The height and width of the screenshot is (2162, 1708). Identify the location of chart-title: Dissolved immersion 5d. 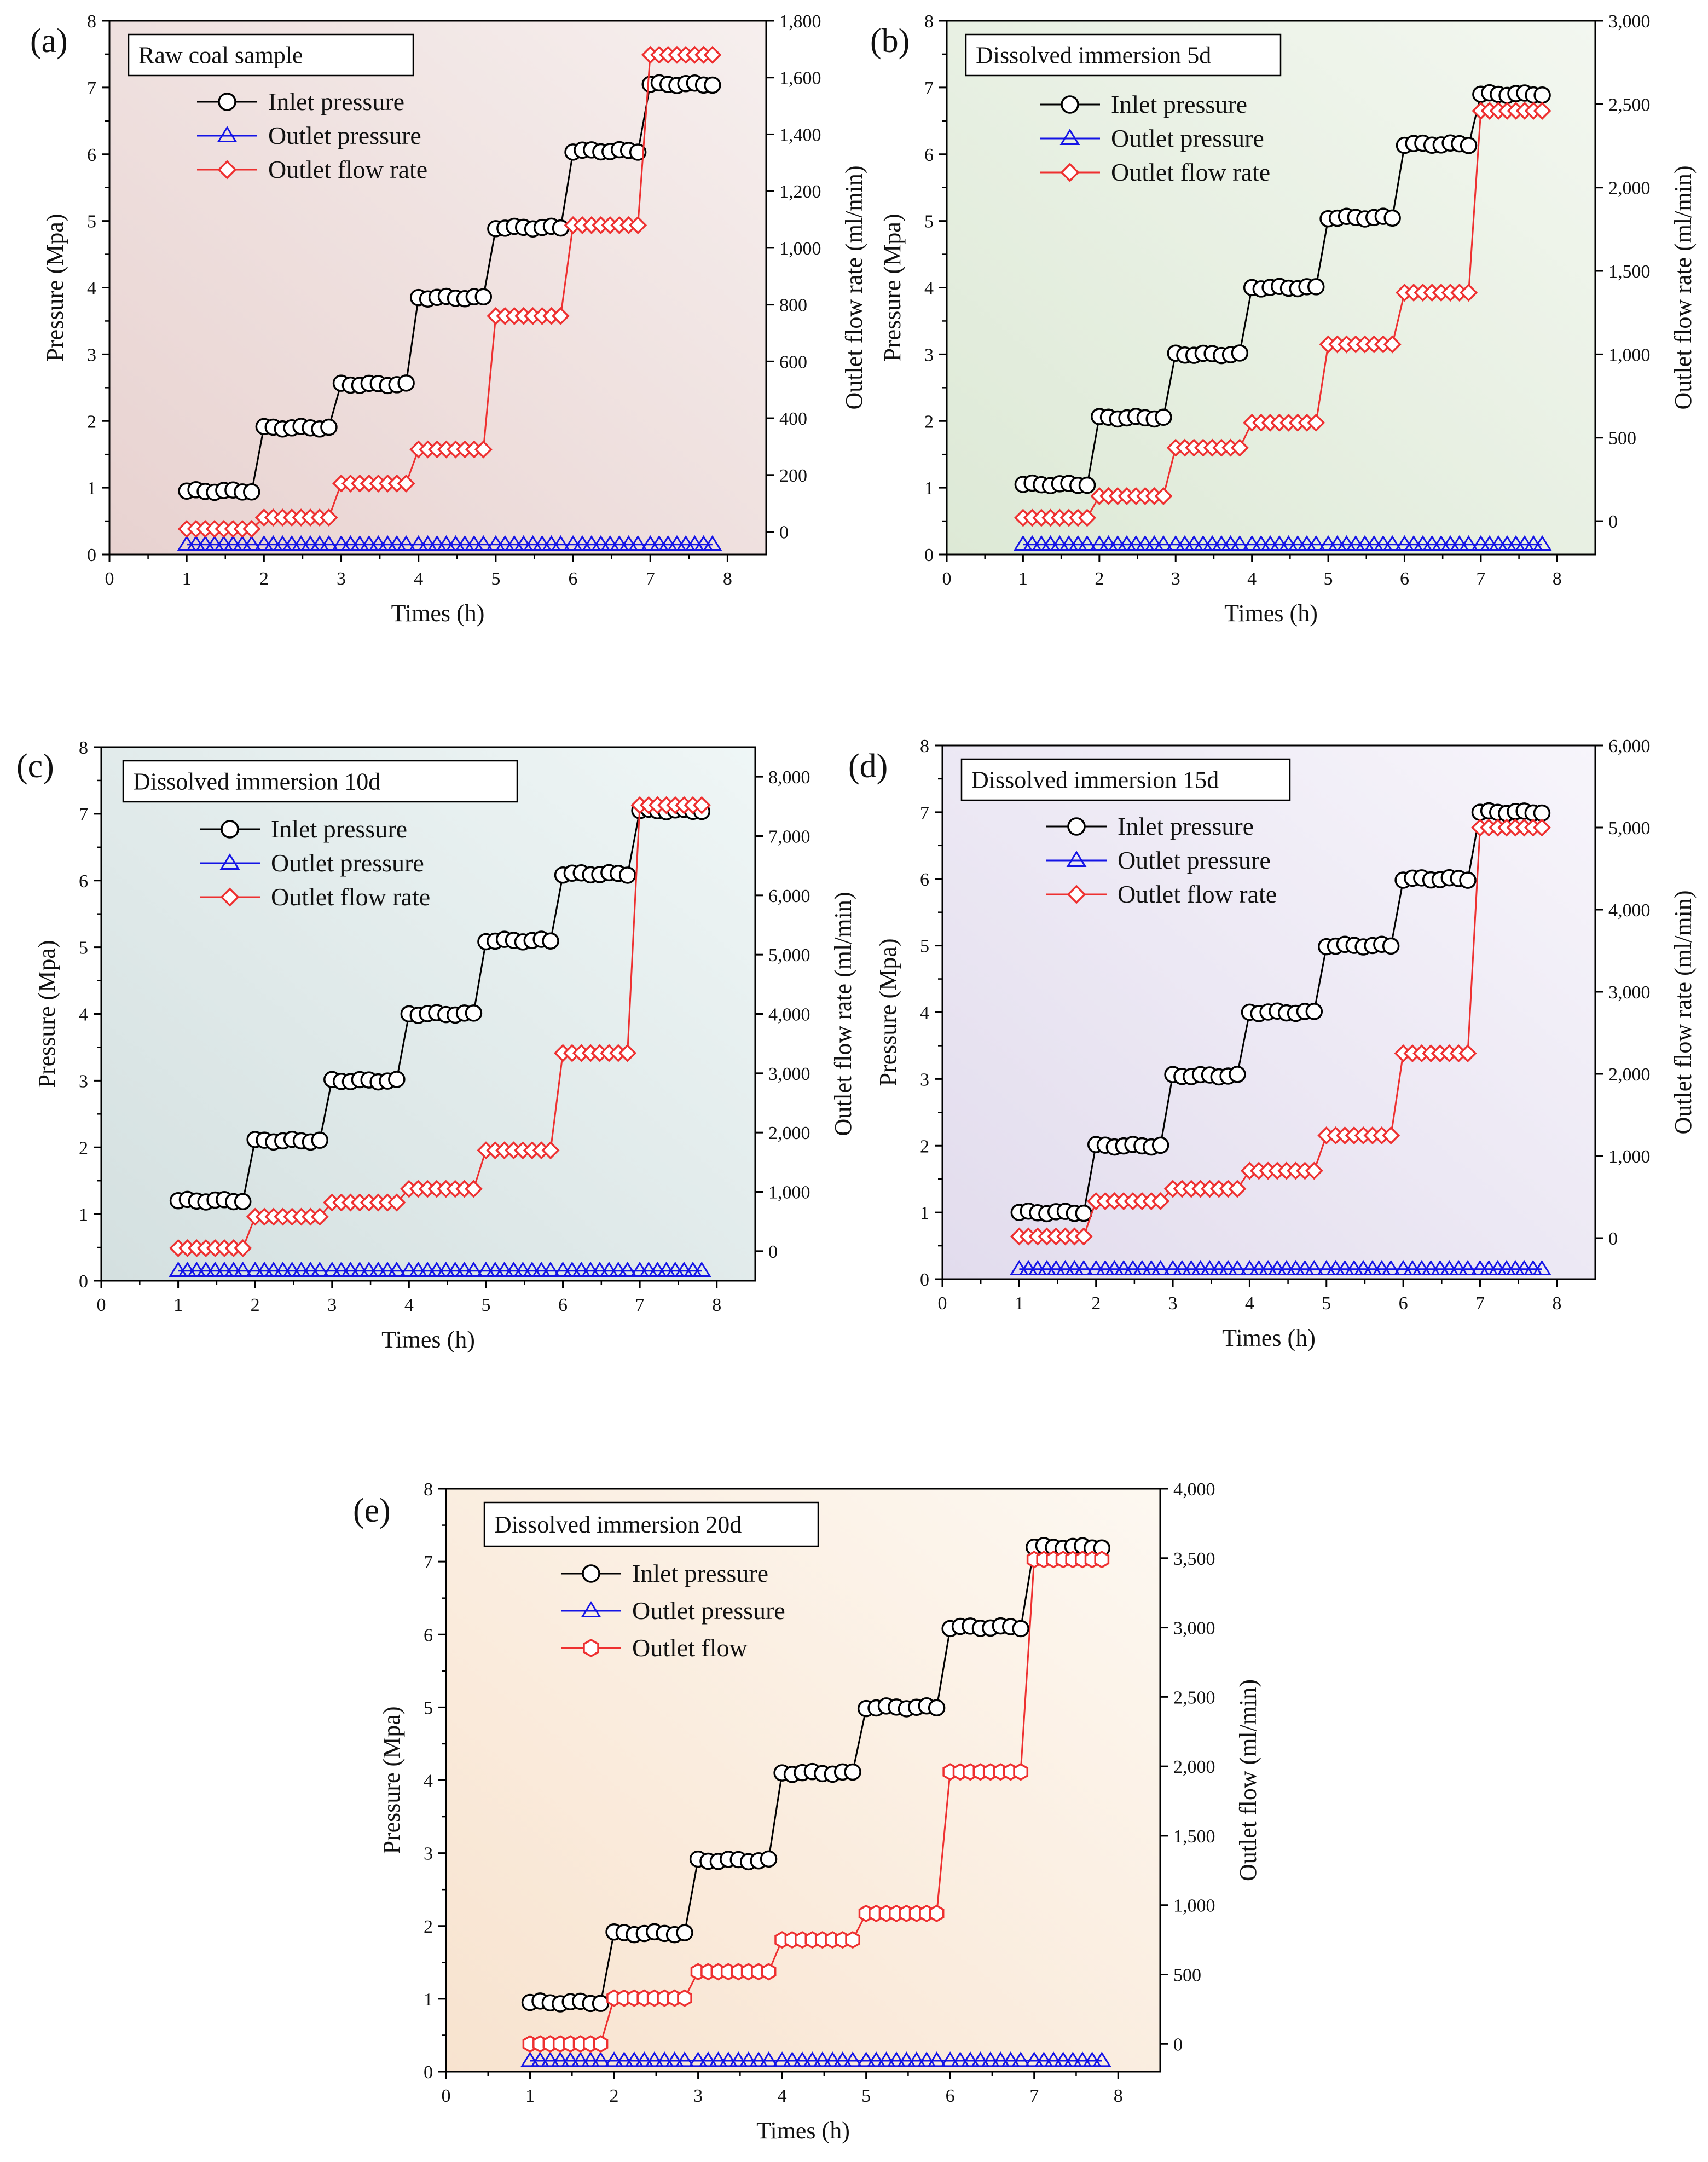
(1093, 55).